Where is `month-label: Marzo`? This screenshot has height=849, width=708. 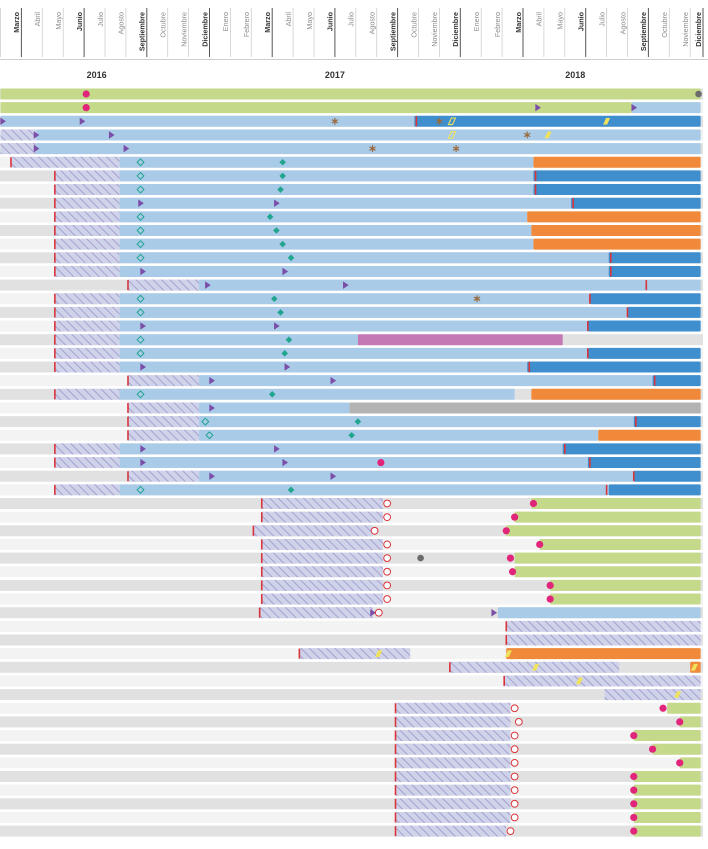
month-label: Marzo is located at coordinates (16, 21).